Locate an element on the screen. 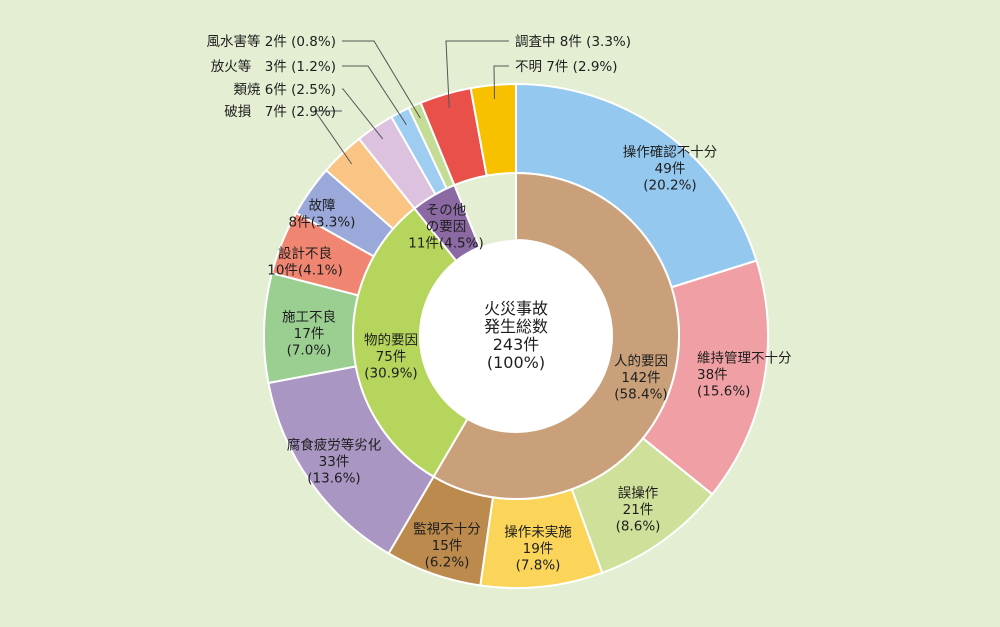 The image size is (1000, 627). outer-label-line: 17件 is located at coordinates (309, 334).